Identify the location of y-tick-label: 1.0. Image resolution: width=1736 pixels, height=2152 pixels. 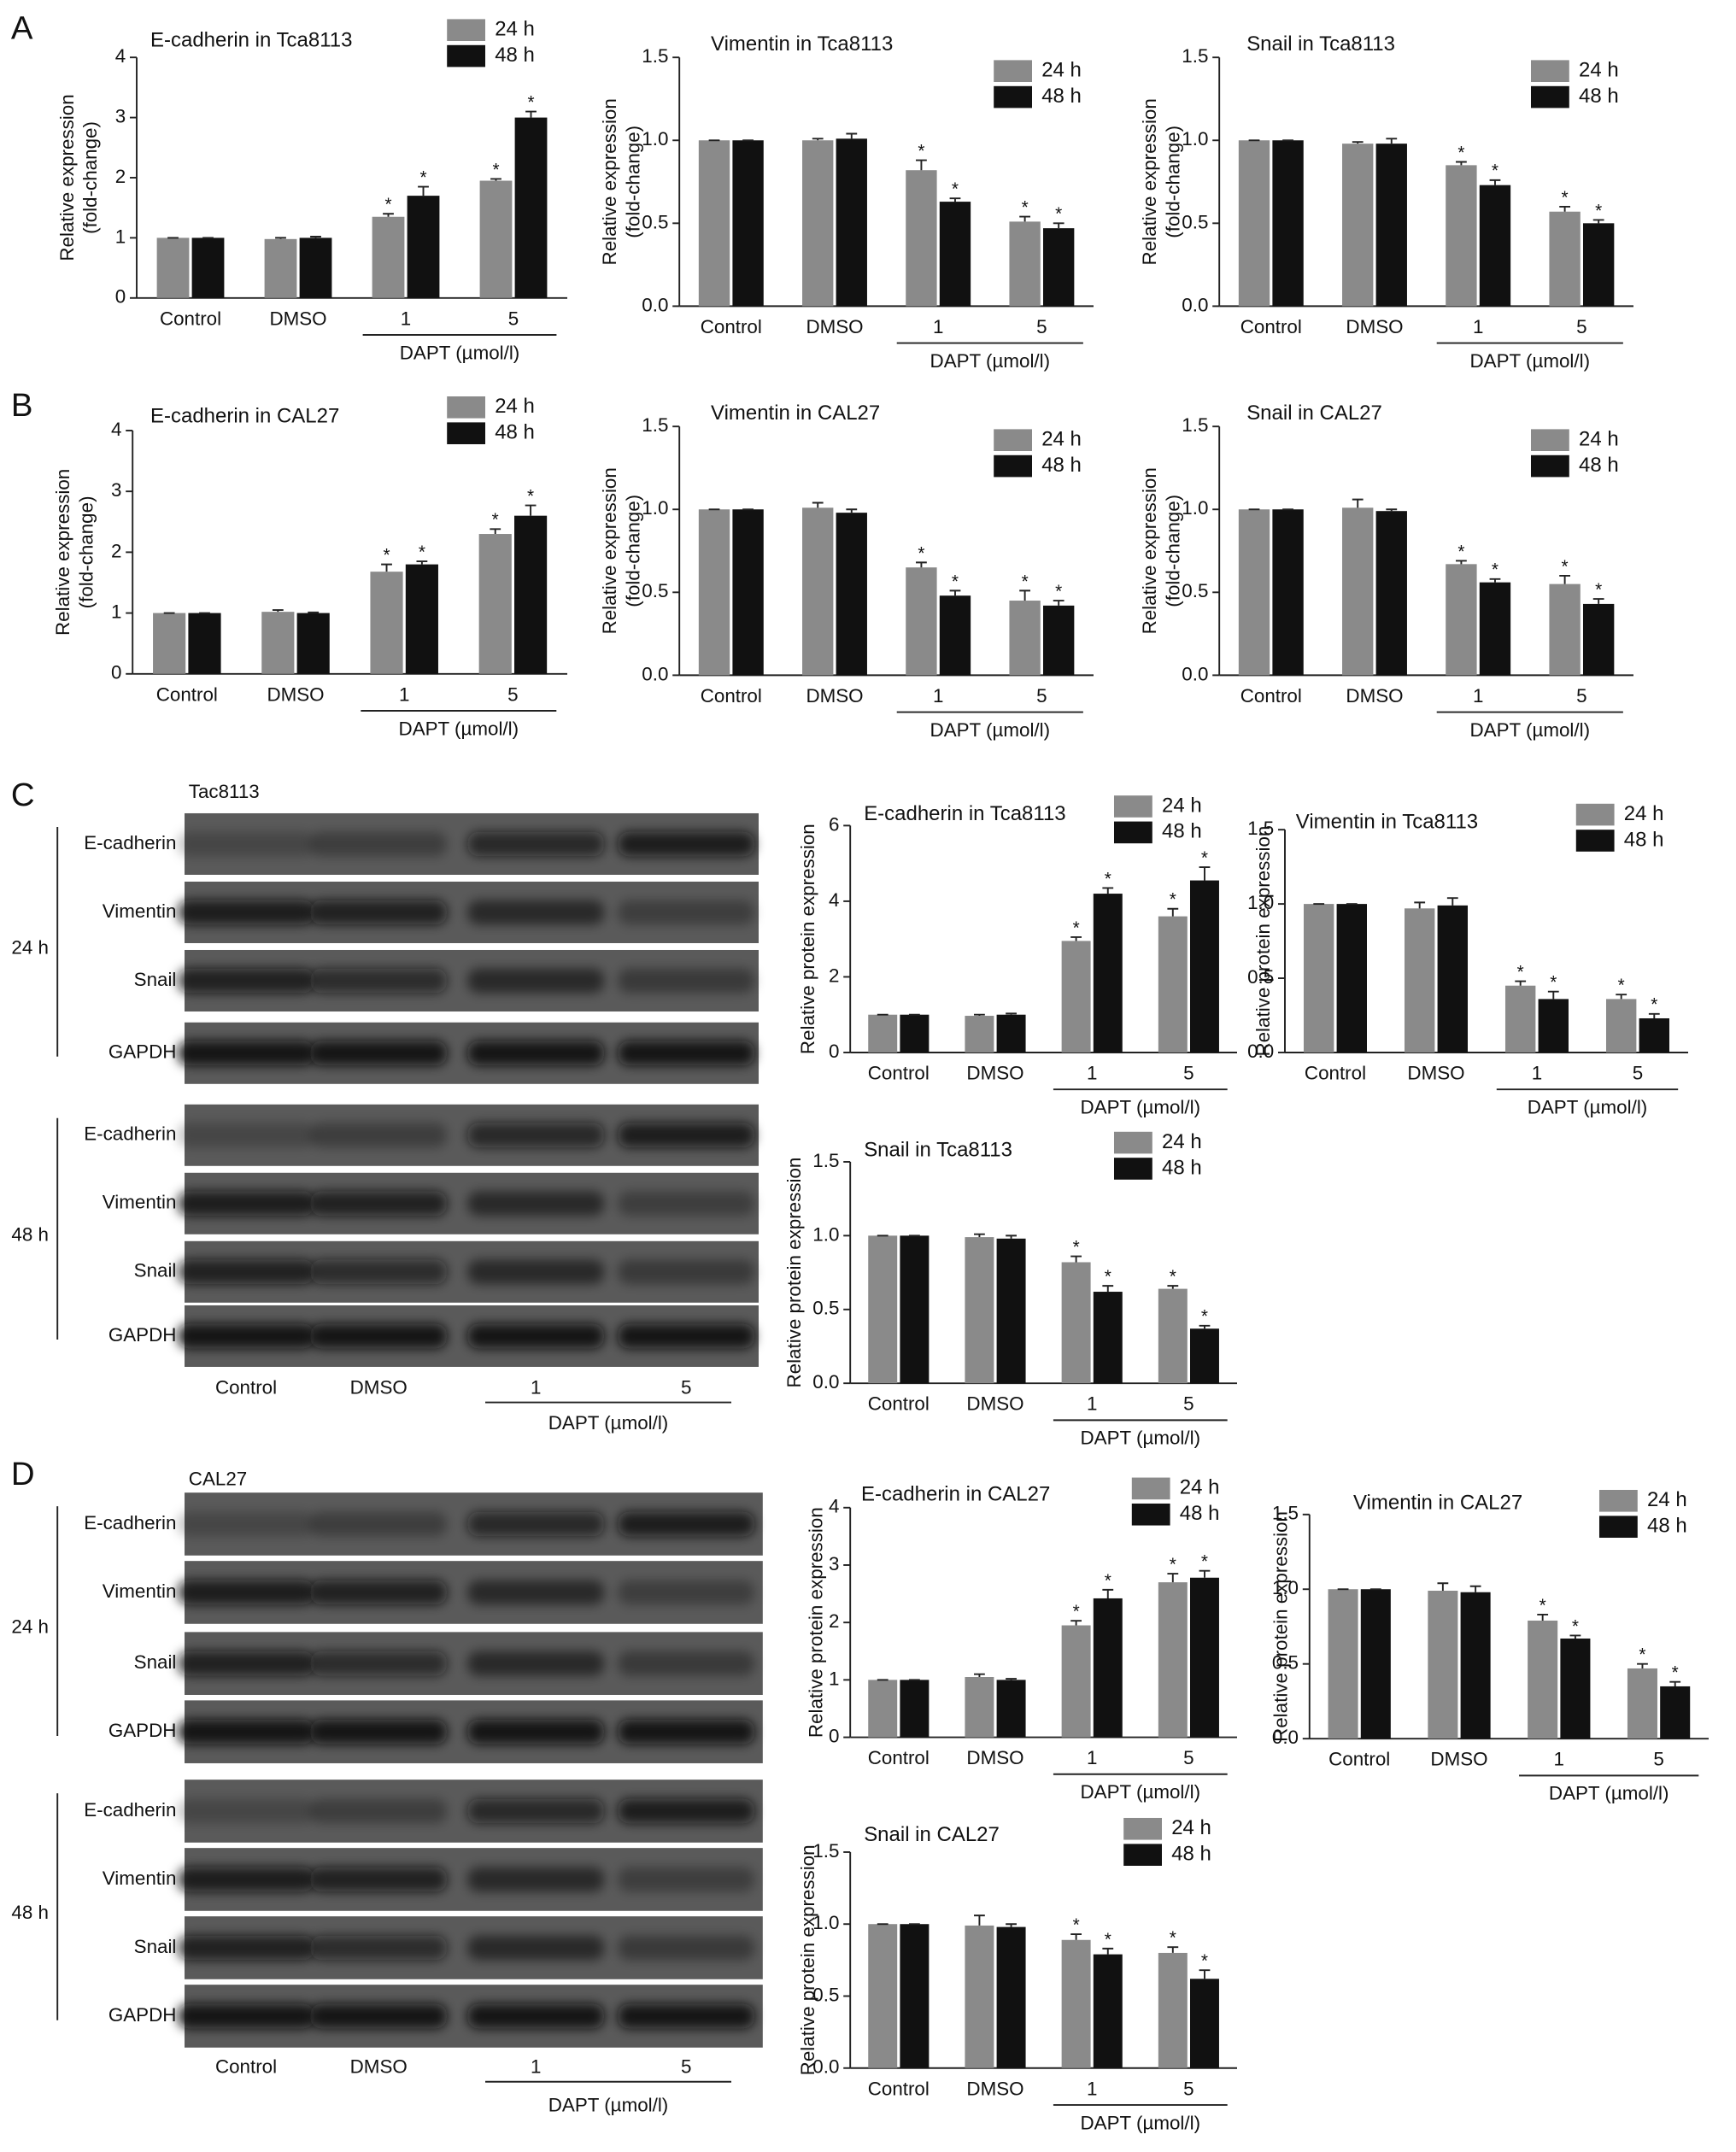
(1195, 508).